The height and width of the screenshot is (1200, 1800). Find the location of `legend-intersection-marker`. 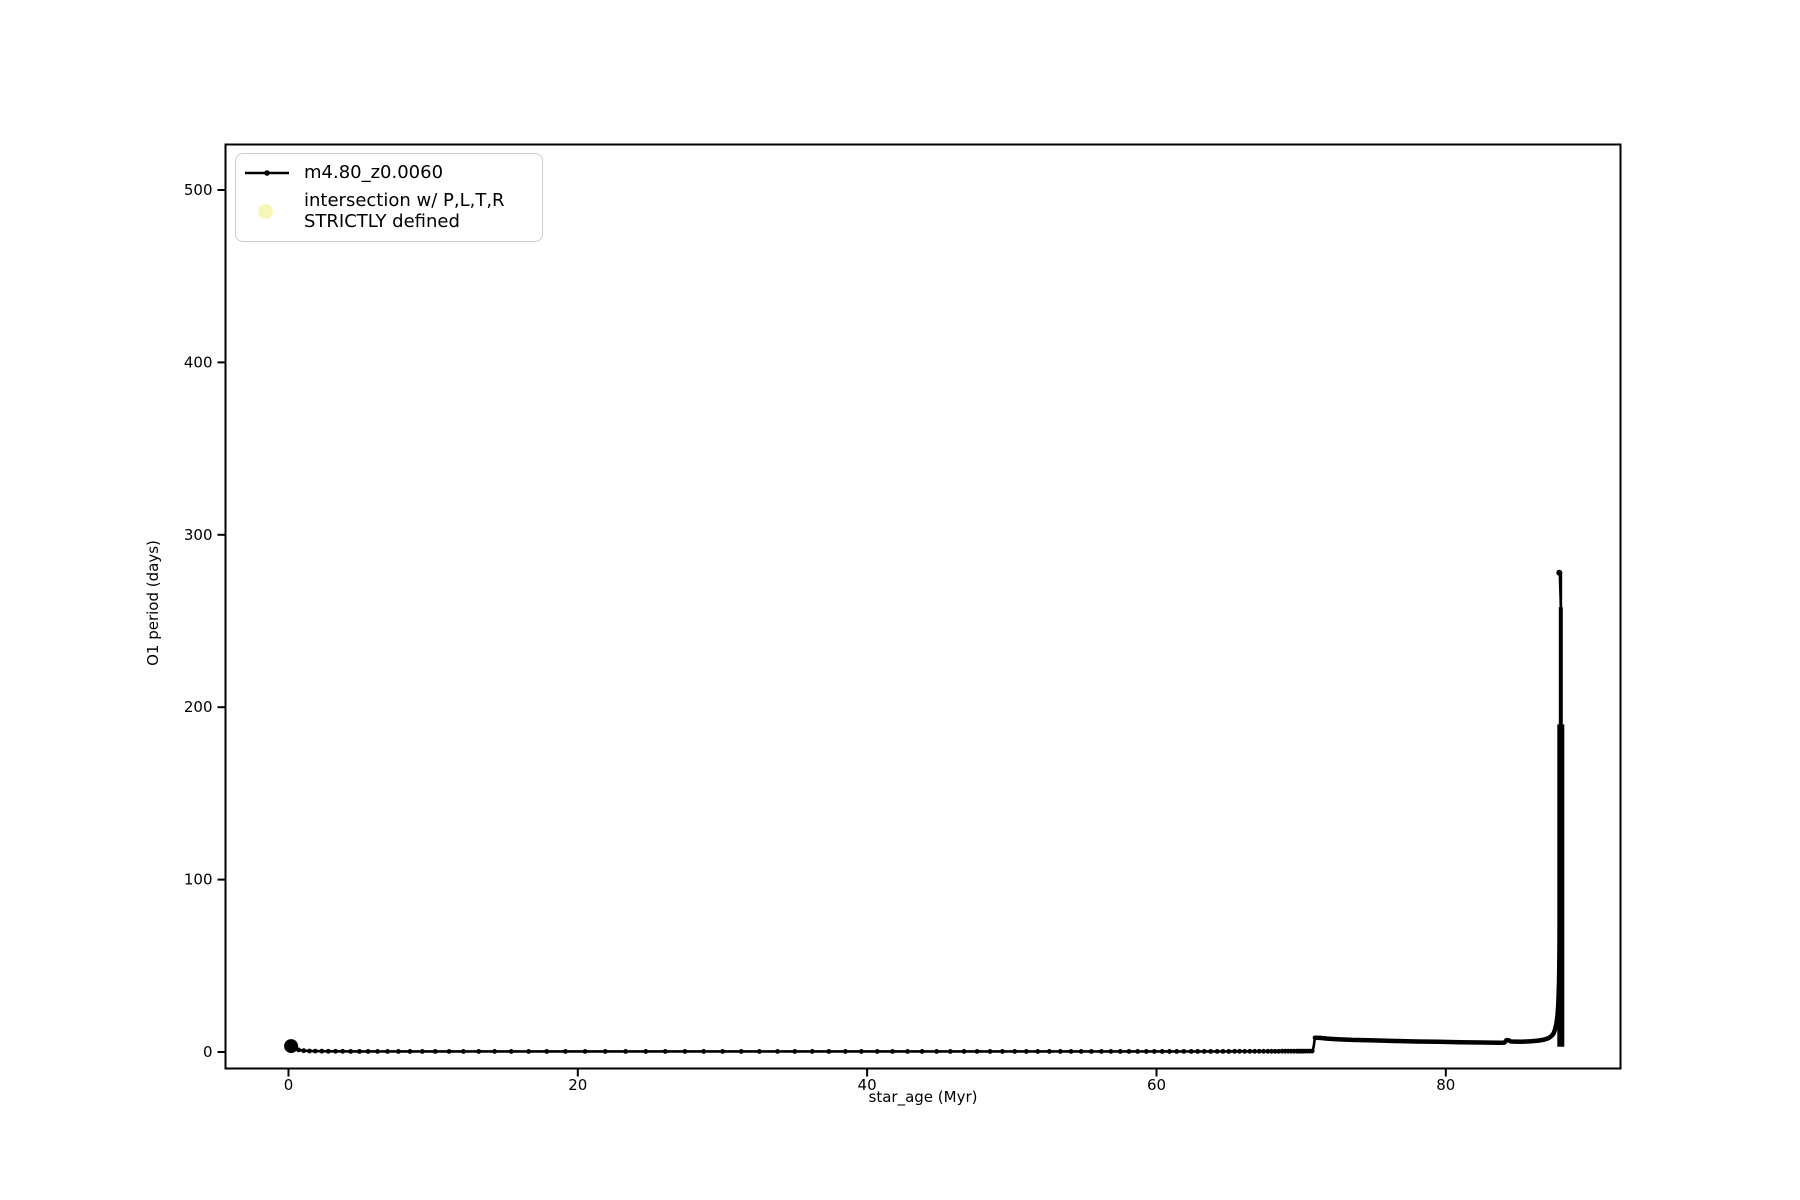

legend-intersection-marker is located at coordinates (265, 211).